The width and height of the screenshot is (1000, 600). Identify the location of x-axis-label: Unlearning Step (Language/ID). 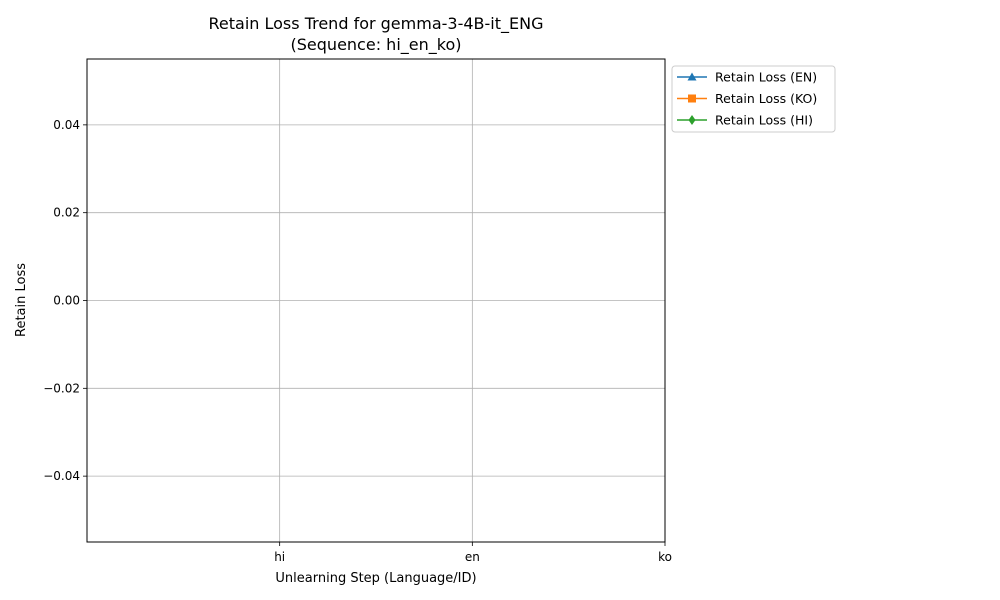
(375, 578).